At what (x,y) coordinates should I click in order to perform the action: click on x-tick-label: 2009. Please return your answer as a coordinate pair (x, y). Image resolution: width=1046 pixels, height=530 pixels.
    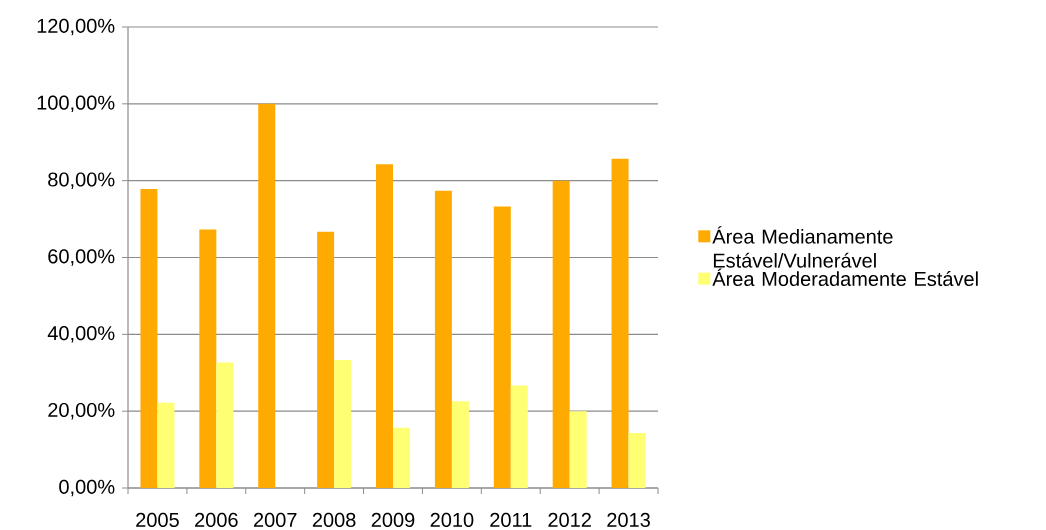
    Looking at the image, I should click on (393, 520).